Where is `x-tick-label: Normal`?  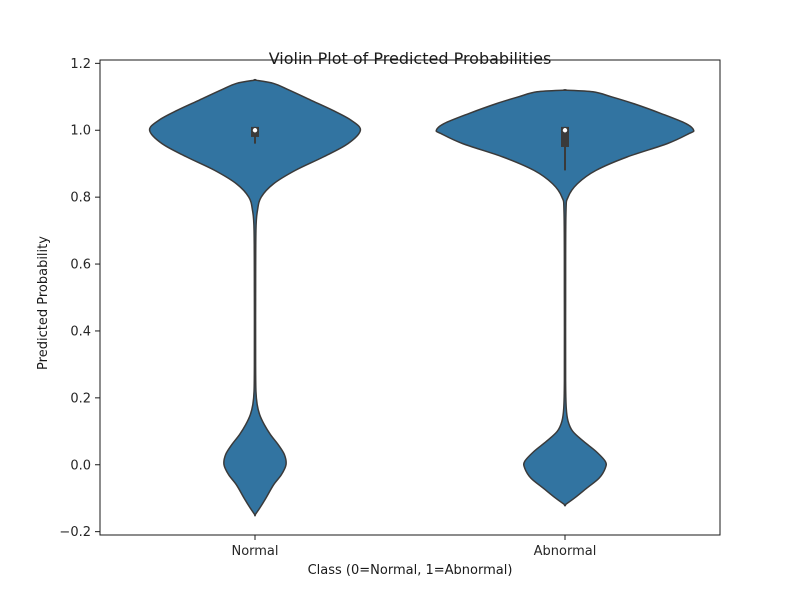
x-tick-label: Normal is located at coordinates (254, 551).